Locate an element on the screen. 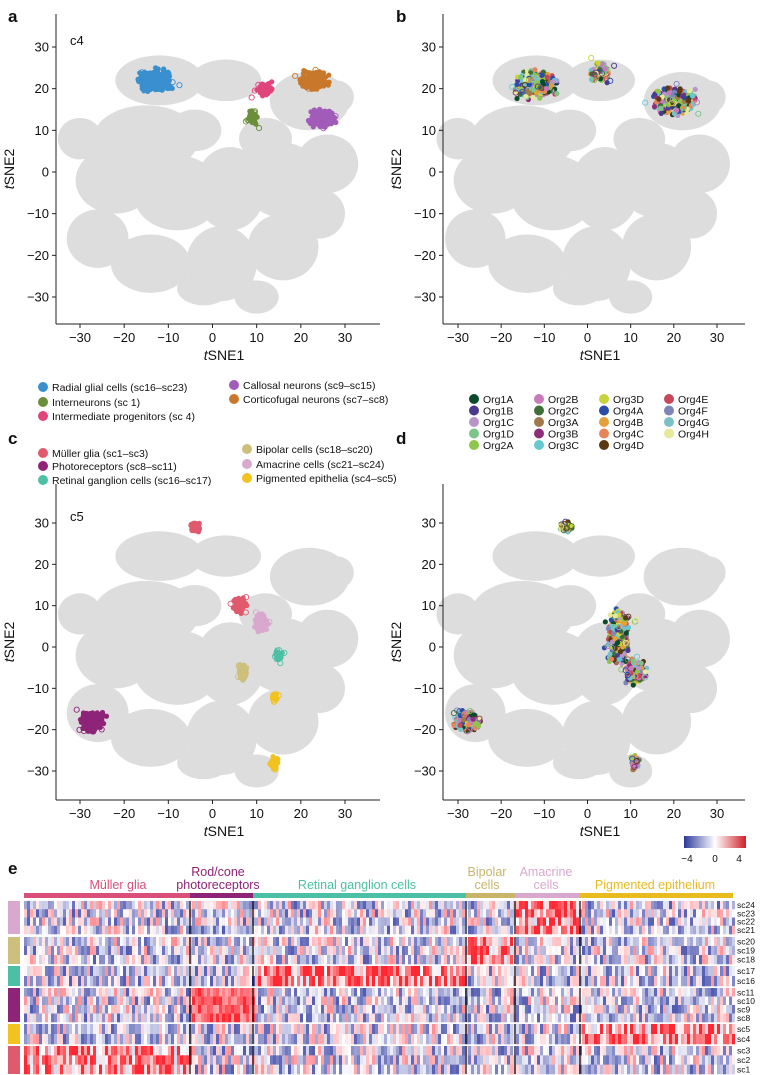 This screenshot has height=1075, width=767. legend-item: Org3B is located at coordinates (556, 434).